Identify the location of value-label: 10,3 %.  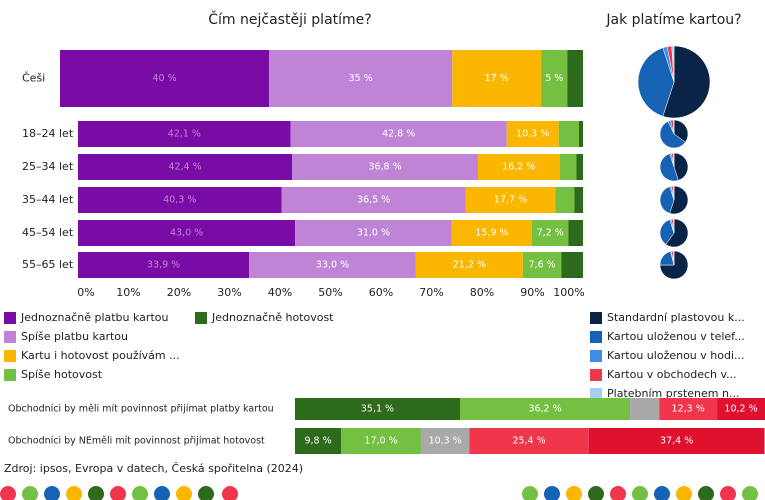
(532, 134).